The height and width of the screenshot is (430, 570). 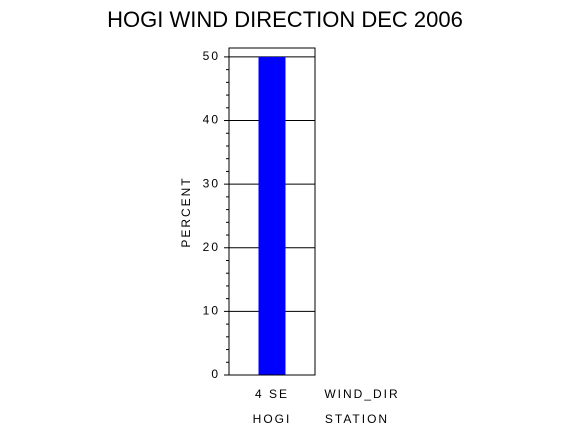 What do you see at coordinates (272, 419) in the screenshot?
I see `group-label: HOGI` at bounding box center [272, 419].